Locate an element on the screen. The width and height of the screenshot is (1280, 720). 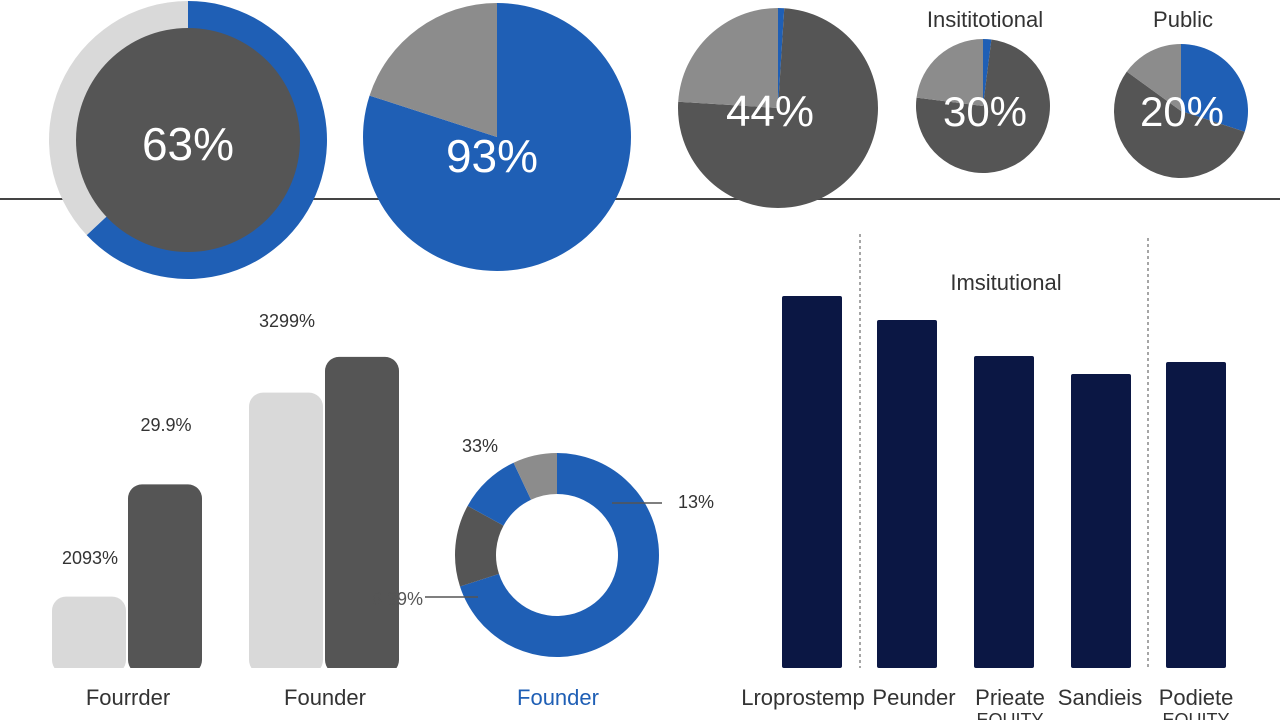
pie-20-center-label: 20% is located at coordinates (1182, 111).